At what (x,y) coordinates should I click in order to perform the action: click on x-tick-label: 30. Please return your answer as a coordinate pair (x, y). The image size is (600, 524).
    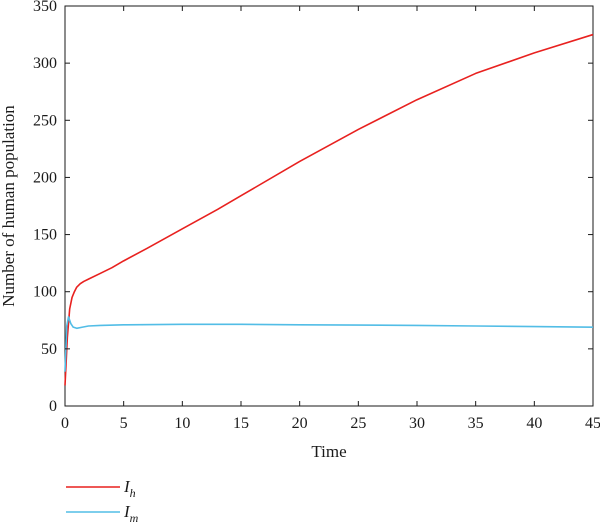
    Looking at the image, I should click on (417, 423).